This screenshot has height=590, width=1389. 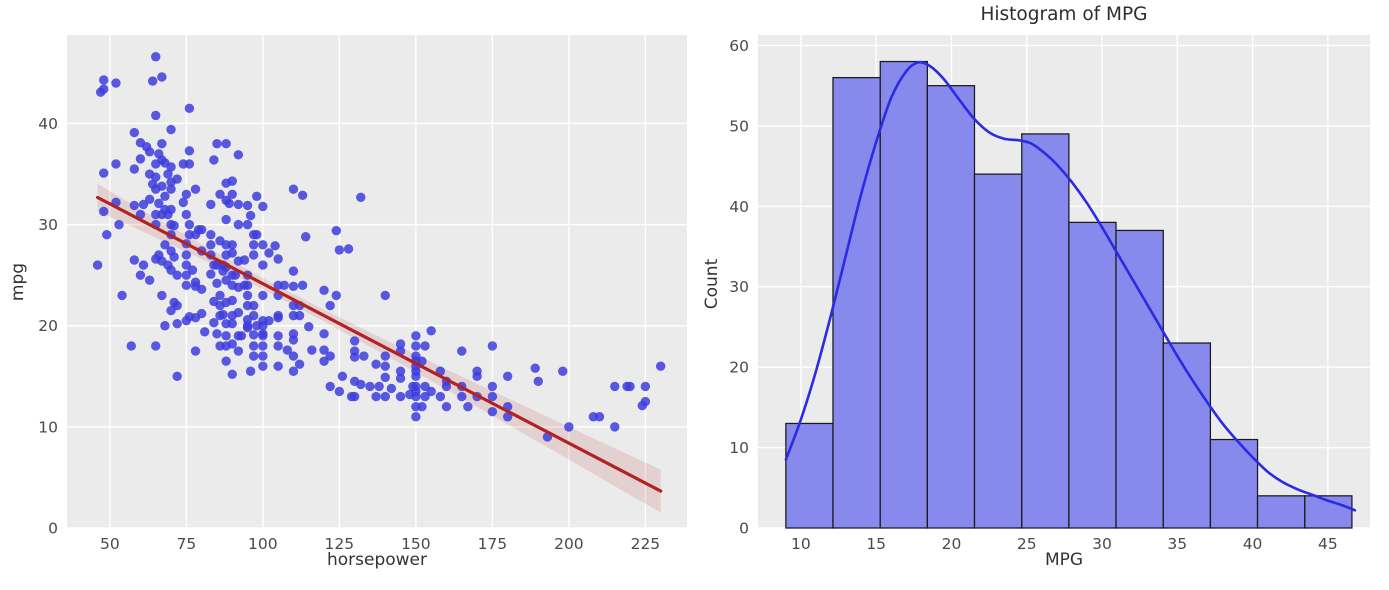 I want to click on y-tick-label: 0, so click(x=53, y=529).